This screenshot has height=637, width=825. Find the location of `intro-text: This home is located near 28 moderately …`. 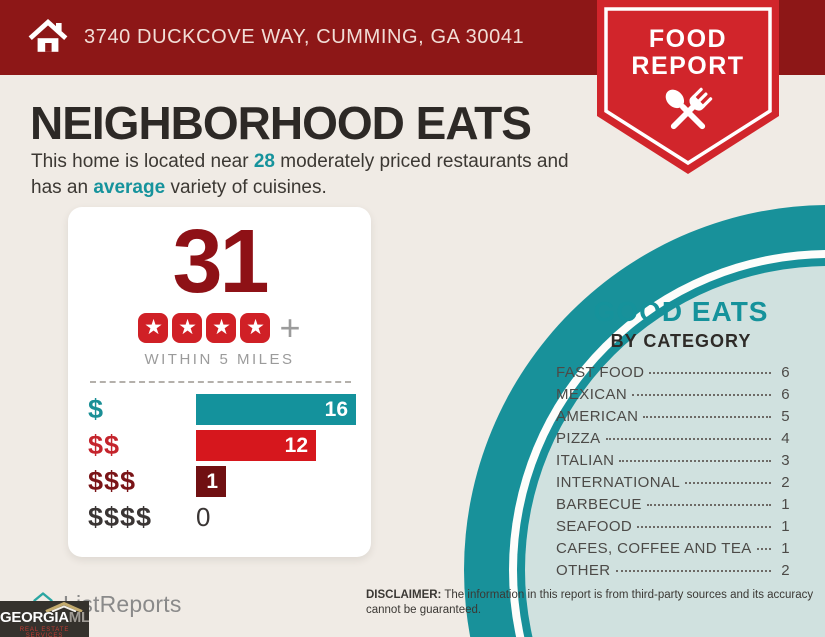

intro-text: This home is located near 28 moderately … is located at coordinates (307, 175).